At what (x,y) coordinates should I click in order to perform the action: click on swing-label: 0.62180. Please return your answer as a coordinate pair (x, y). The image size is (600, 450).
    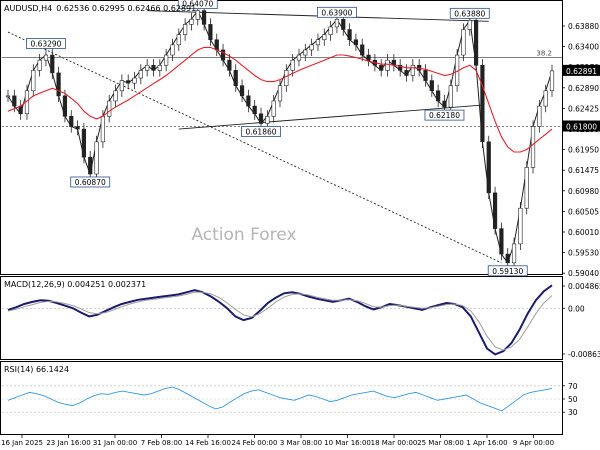
    Looking at the image, I should click on (444, 115).